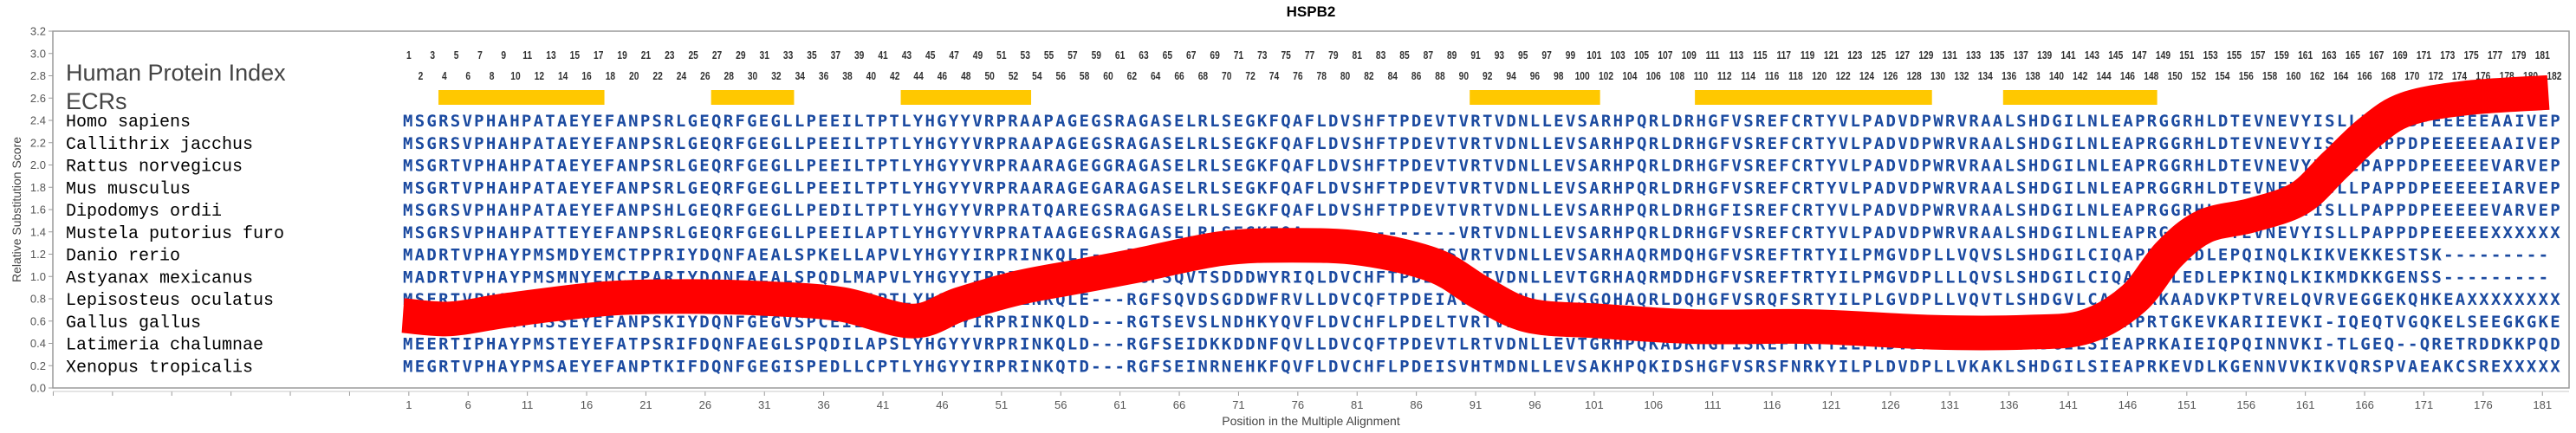 The width and height of the screenshot is (2576, 433). Describe the element at coordinates (1642, 55) in the screenshot. I see `index-number: 105` at that location.